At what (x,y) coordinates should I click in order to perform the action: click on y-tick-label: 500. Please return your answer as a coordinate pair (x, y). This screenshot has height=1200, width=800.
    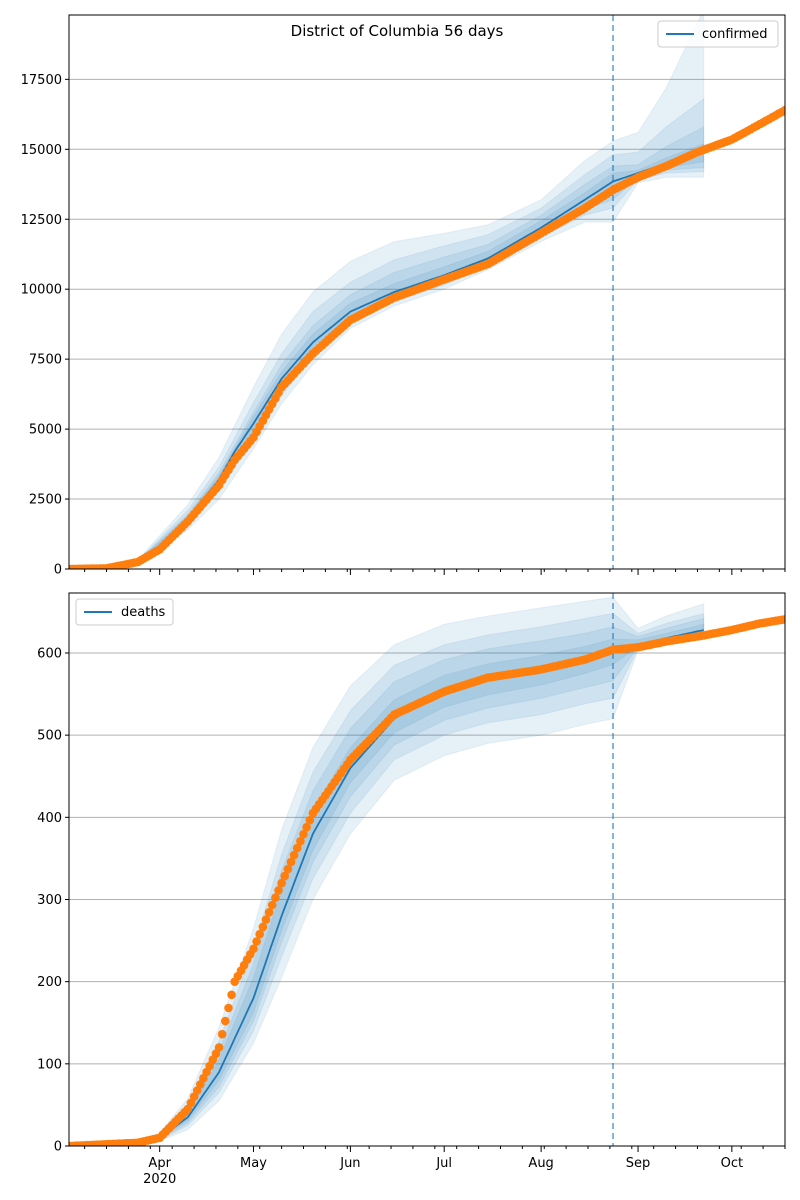
    Looking at the image, I should click on (49, 736).